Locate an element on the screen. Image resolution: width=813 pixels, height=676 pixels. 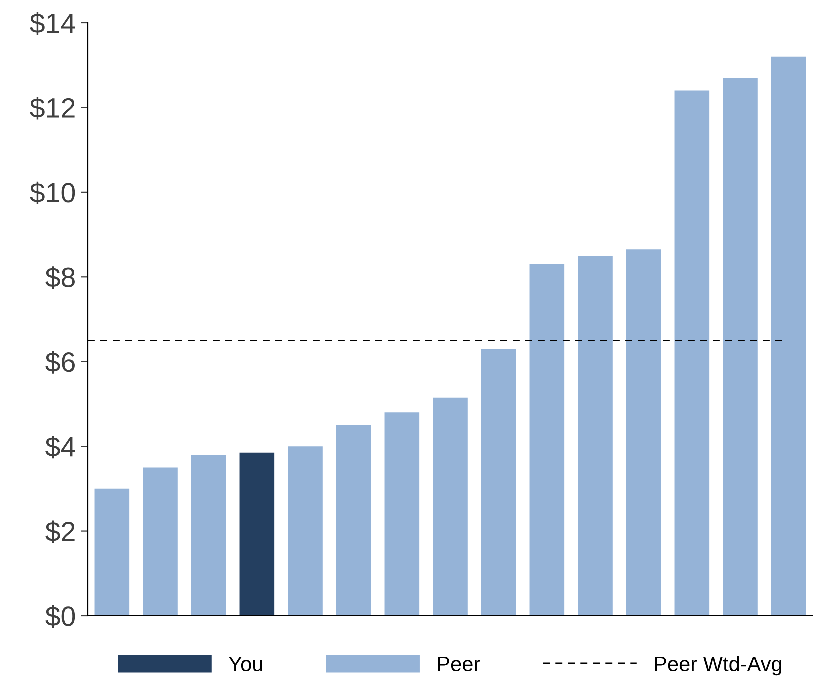
y-tick-label: $8 is located at coordinates (60, 278).